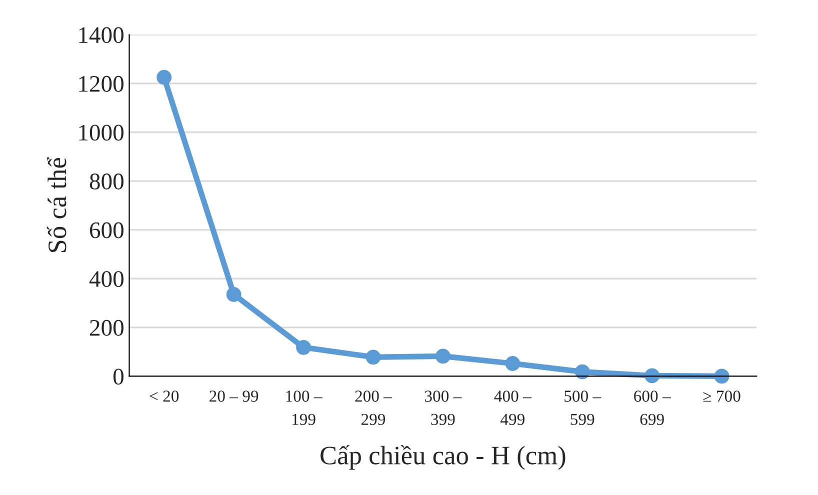 The height and width of the screenshot is (495, 818). Describe the element at coordinates (513, 408) in the screenshot. I see `x-tick-label: 400 – 499` at that location.